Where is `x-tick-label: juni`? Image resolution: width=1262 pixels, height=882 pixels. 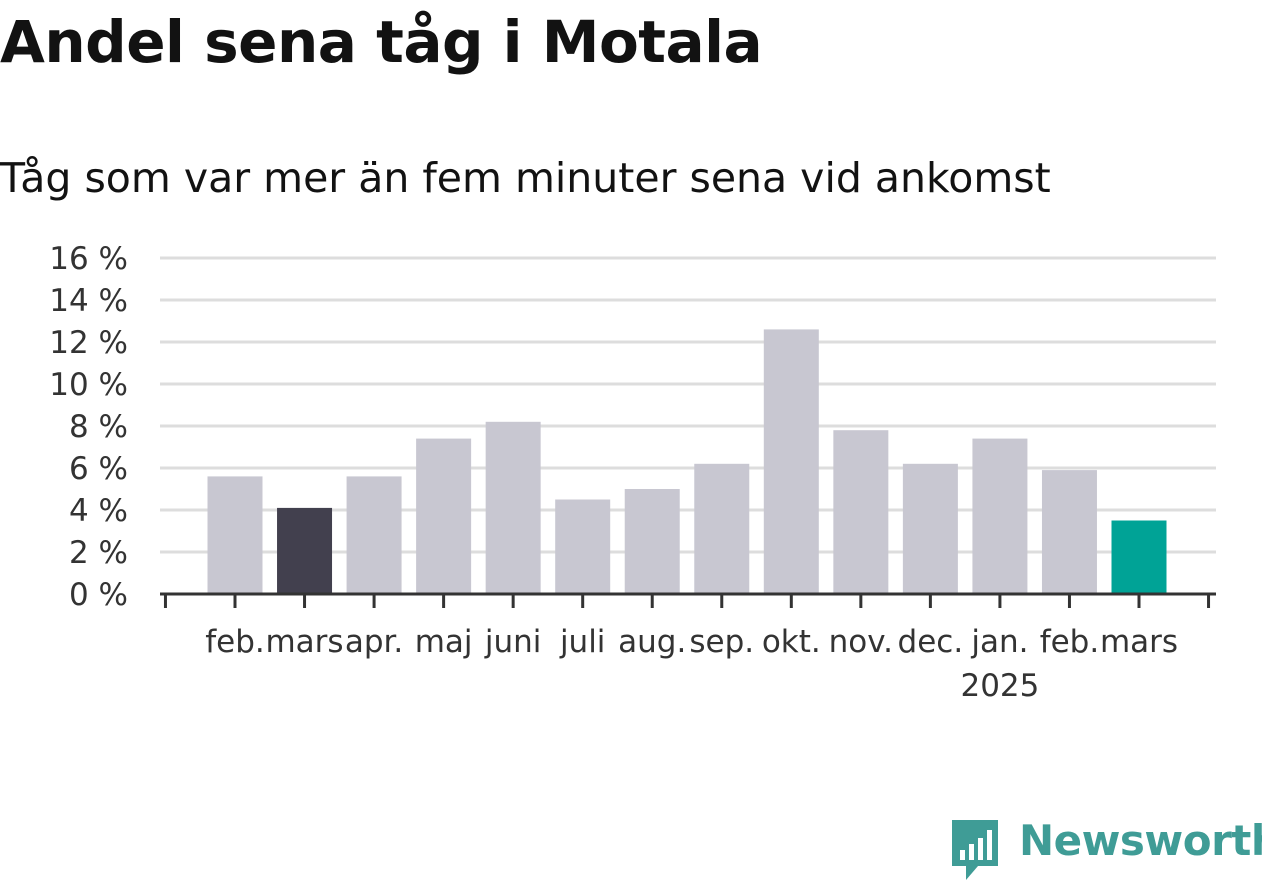 x-tick-label: juni is located at coordinates (513, 642).